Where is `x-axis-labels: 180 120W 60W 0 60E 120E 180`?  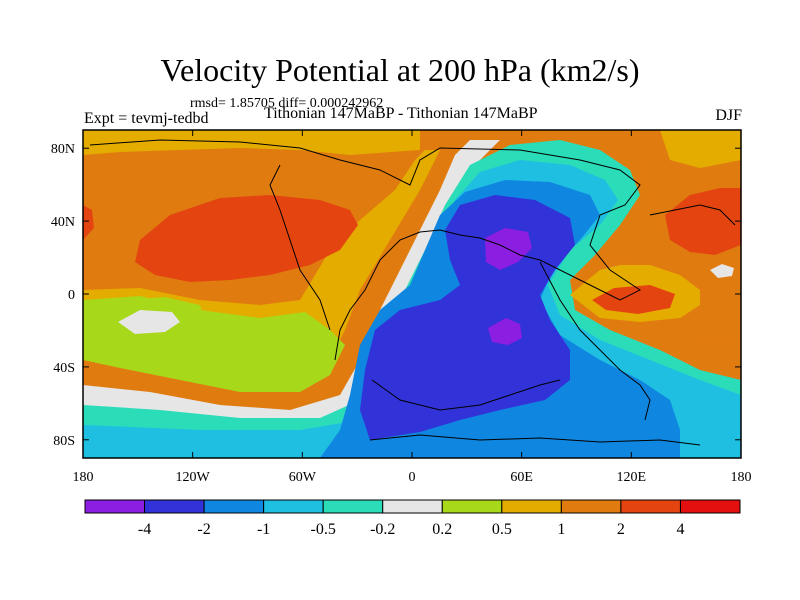 x-axis-labels: 180 120W 60W 0 60E 120E 180 is located at coordinates (412, 477).